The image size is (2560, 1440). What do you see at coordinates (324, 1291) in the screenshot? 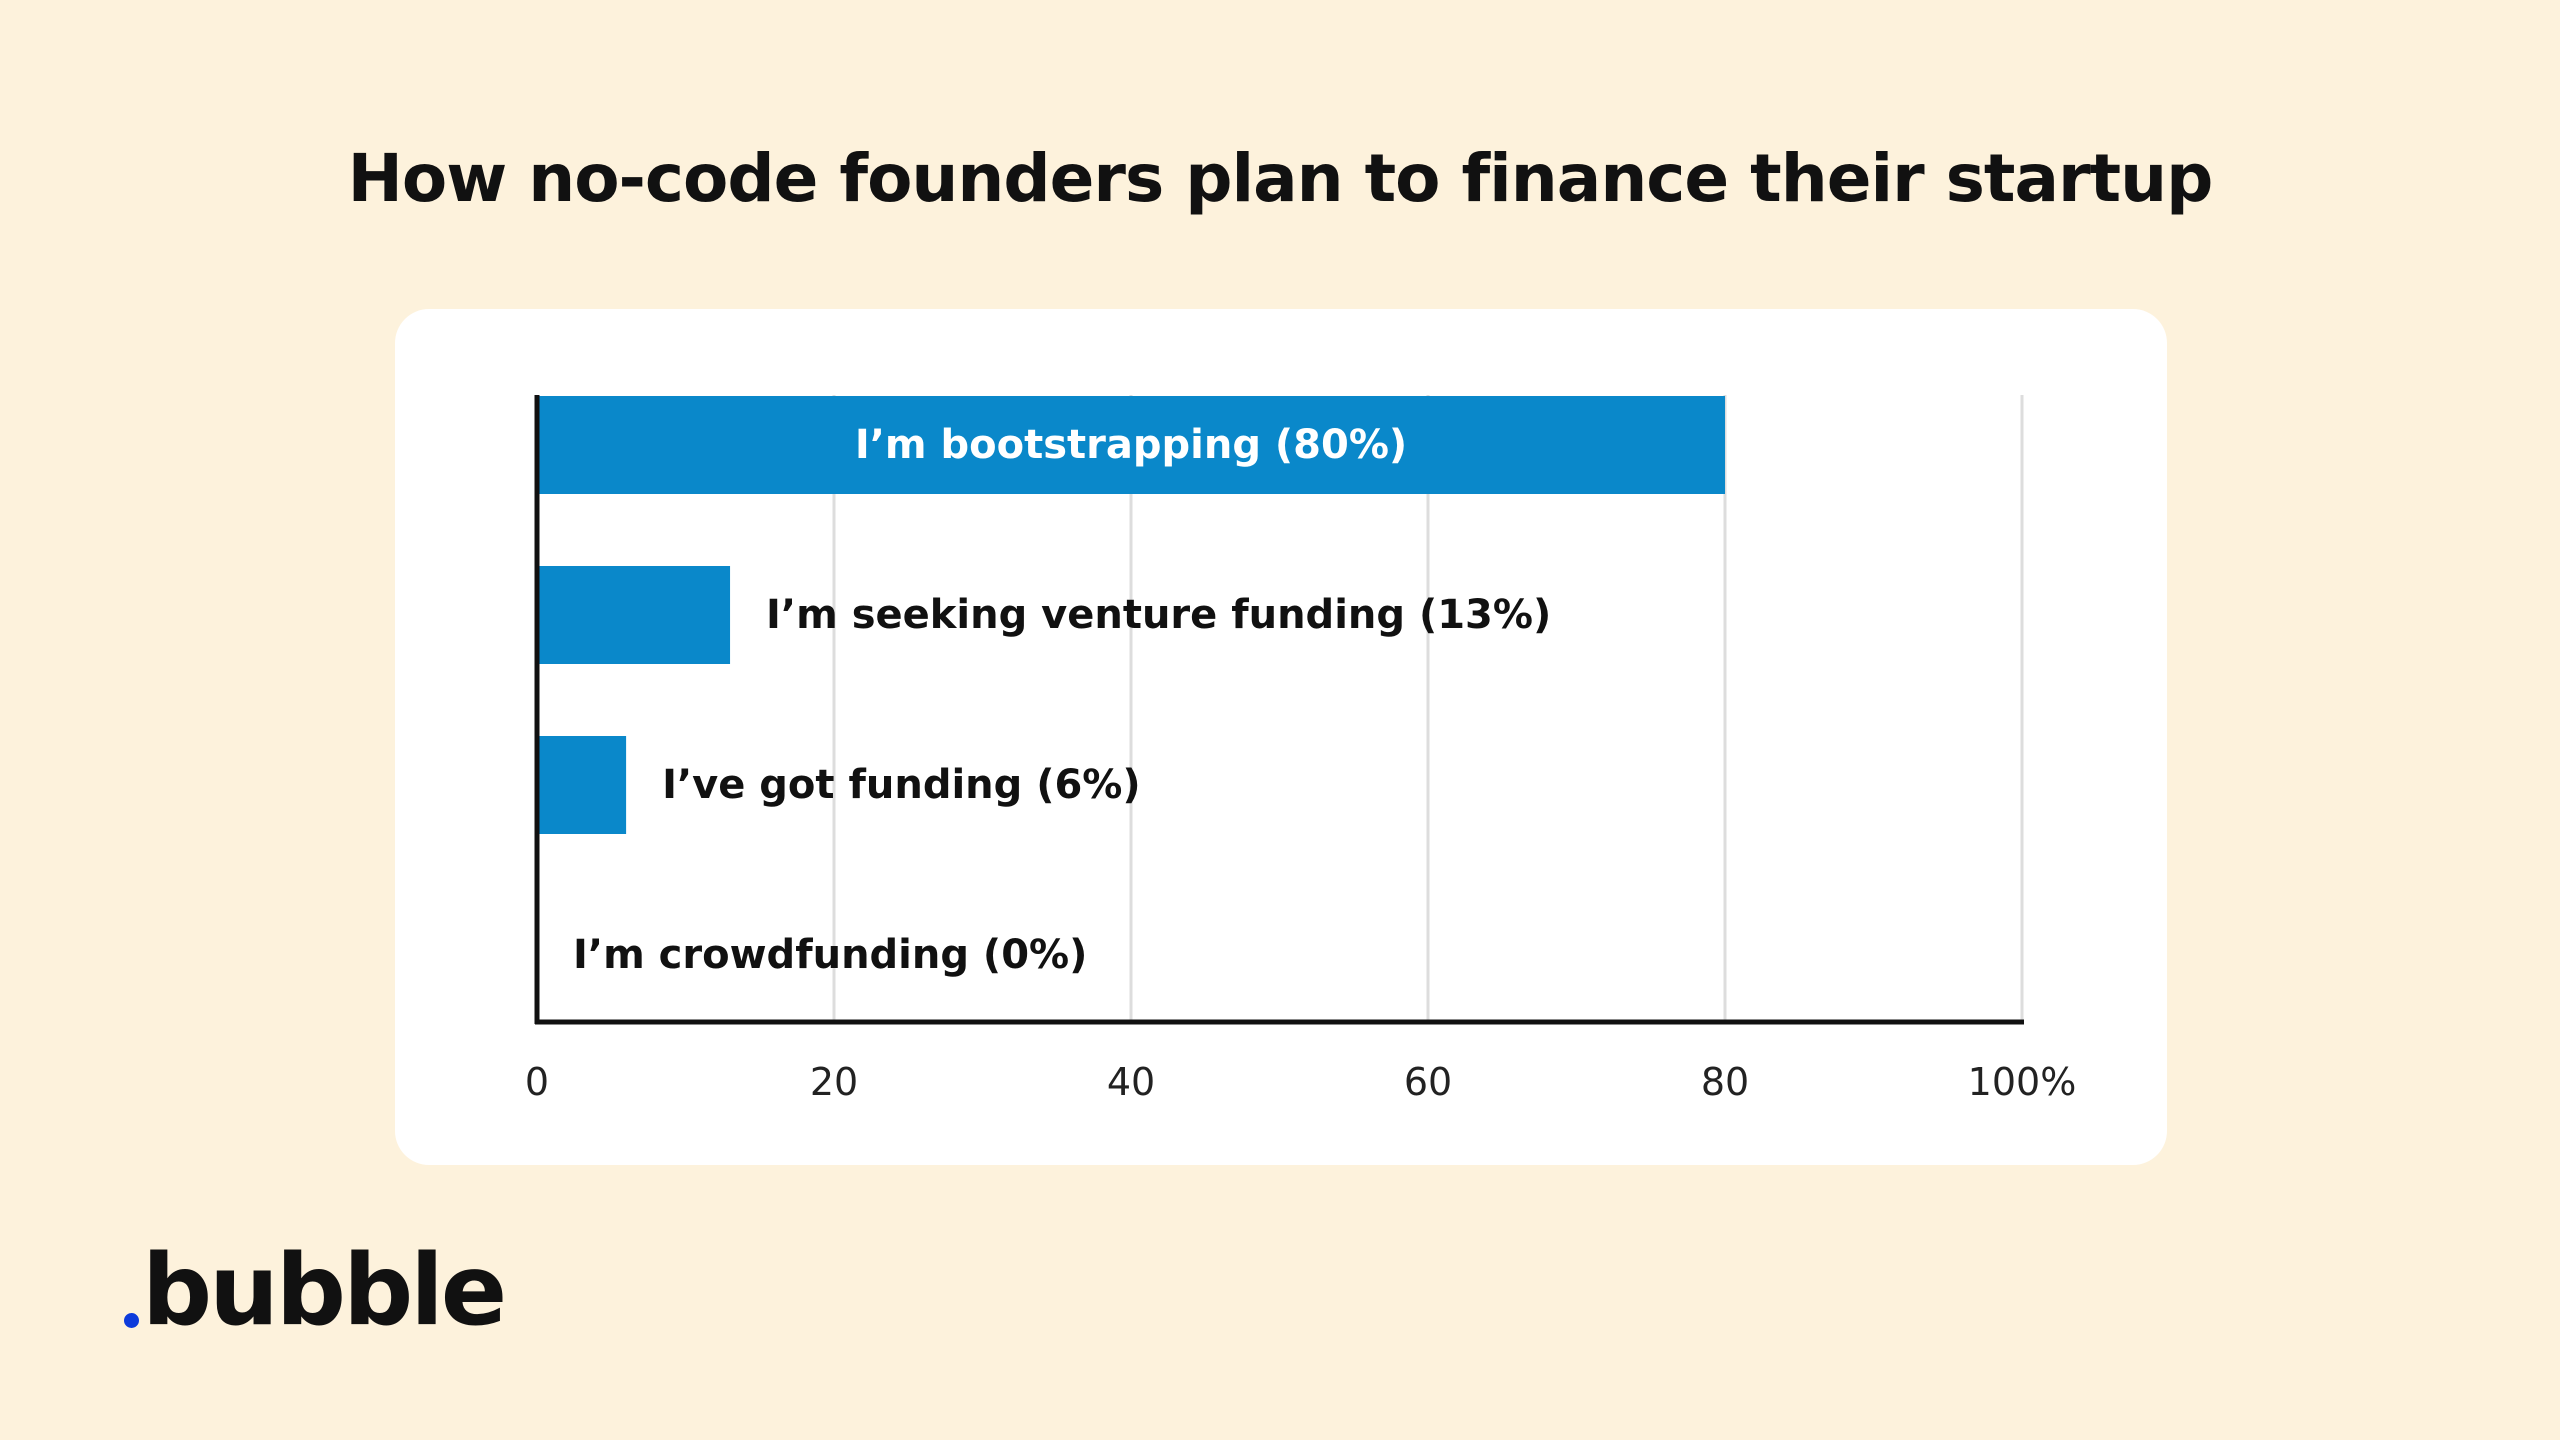
I see `logo-wordmark: bubble` at bounding box center [324, 1291].